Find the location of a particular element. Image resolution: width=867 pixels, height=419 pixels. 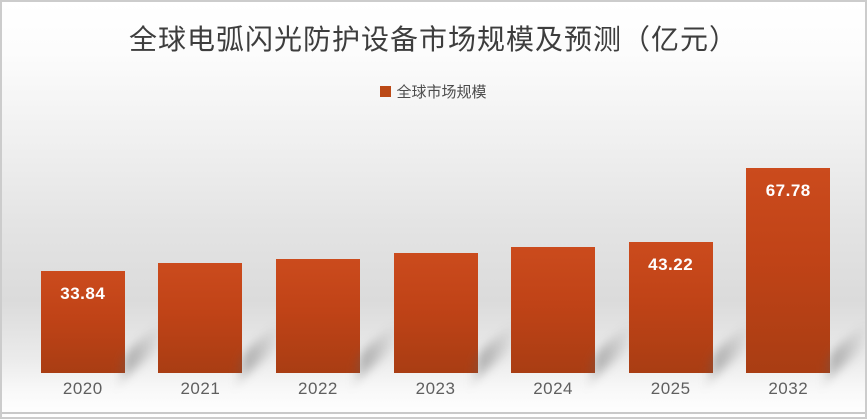

bar-group-2022: 2022 is located at coordinates (318, 274).